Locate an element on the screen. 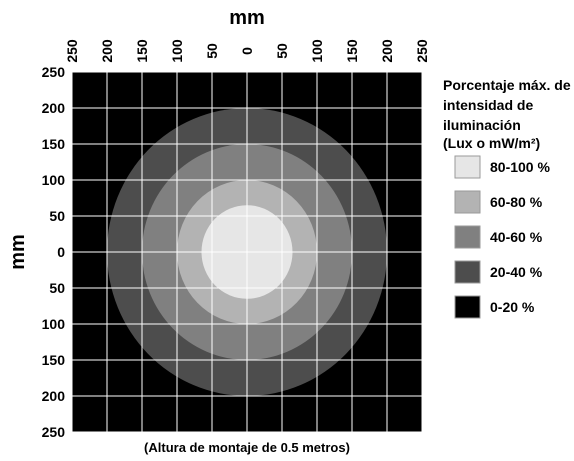  legend-entries: 80-100 % 60-80 % 40-60 % 20-40 % 0-20 % is located at coordinates (502, 237).